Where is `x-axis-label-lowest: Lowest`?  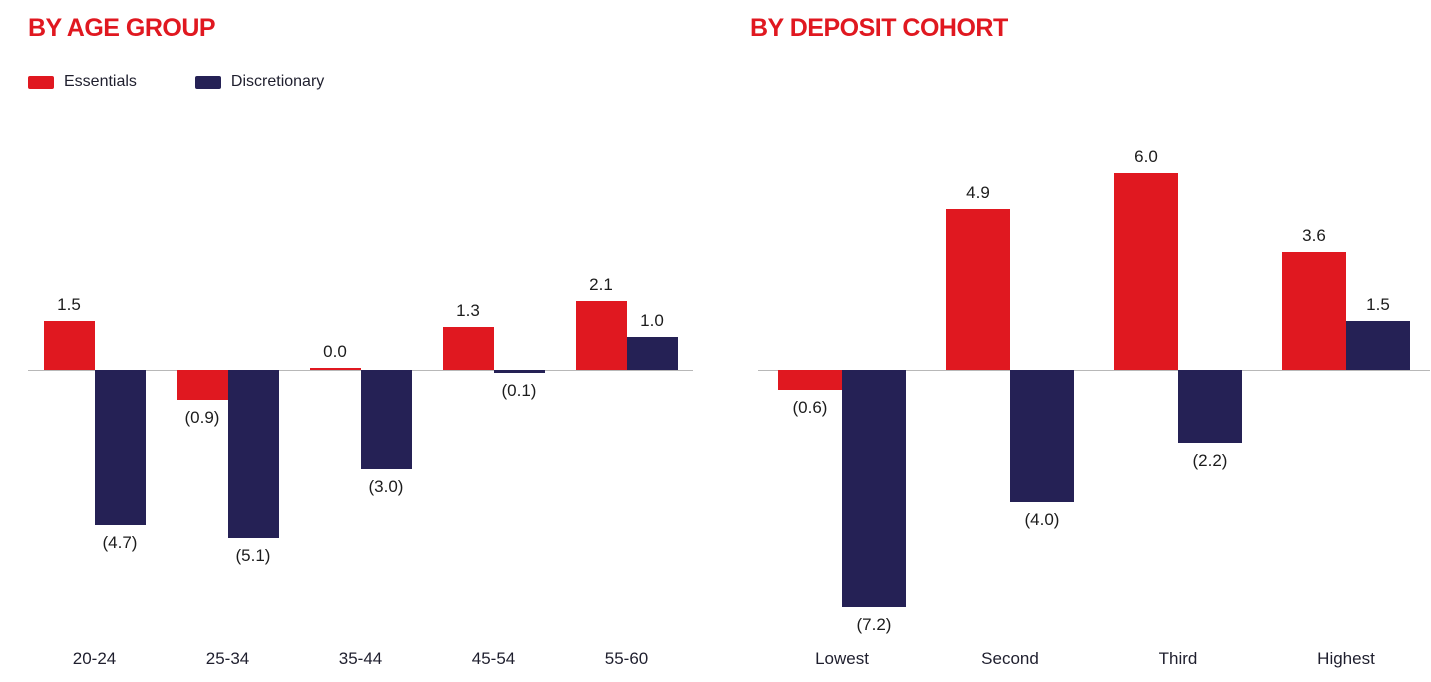
x-axis-label-lowest: Lowest is located at coordinates (842, 658).